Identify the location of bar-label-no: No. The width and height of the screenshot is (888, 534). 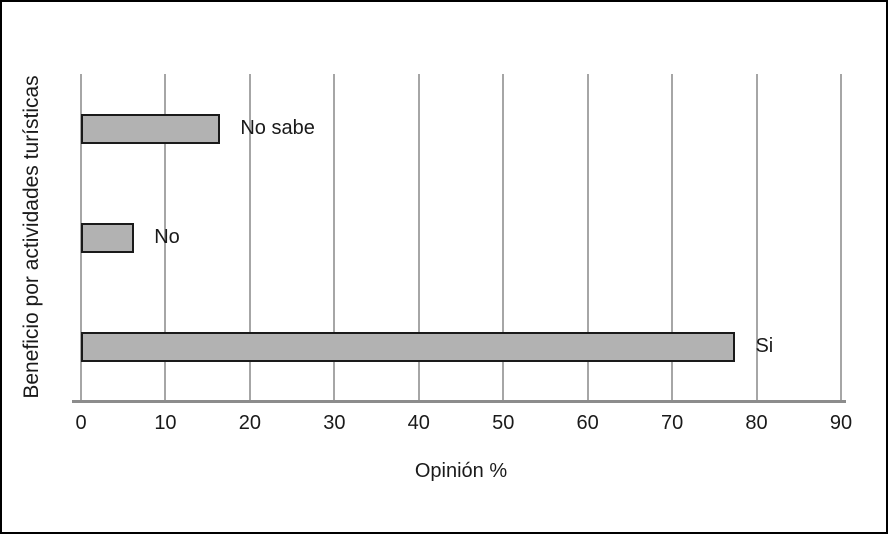
(167, 237).